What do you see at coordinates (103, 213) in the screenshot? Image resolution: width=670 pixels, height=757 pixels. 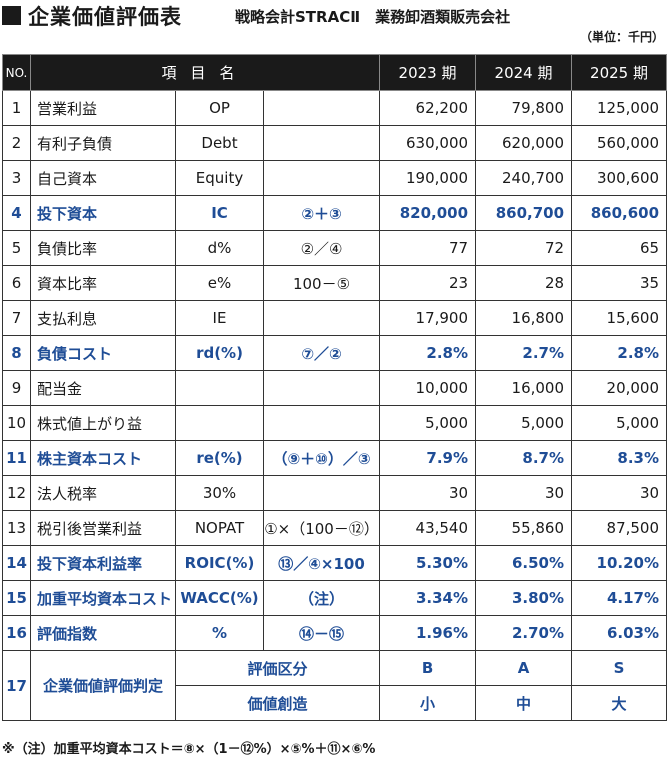 I see `row-item-name: 投下資本` at bounding box center [103, 213].